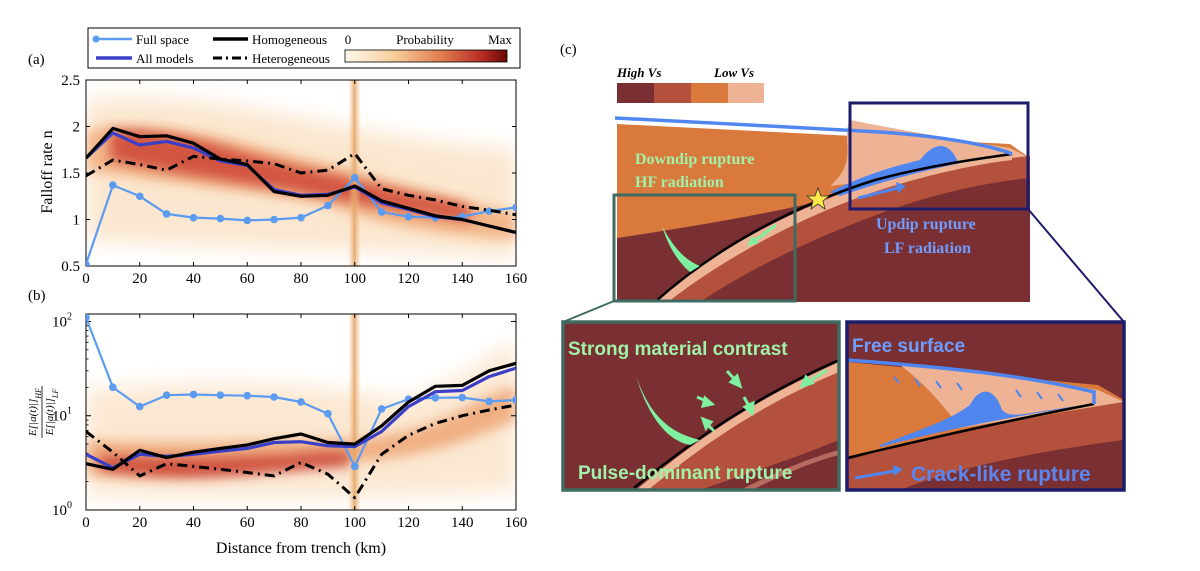  I want to click on colorbar, so click(426, 56).